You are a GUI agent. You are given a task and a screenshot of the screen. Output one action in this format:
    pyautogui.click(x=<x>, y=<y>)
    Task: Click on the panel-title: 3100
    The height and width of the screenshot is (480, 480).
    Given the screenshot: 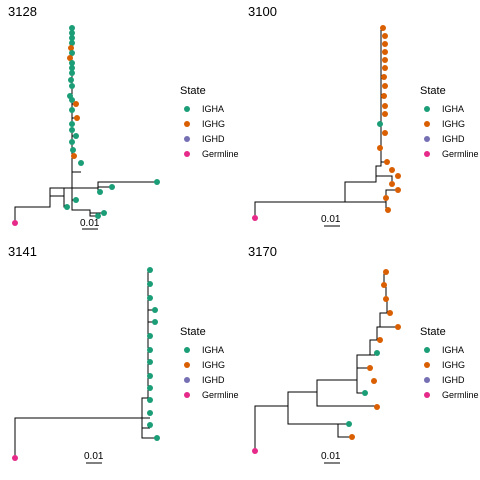 What is the action you would take?
    pyautogui.click(x=262, y=11)
    